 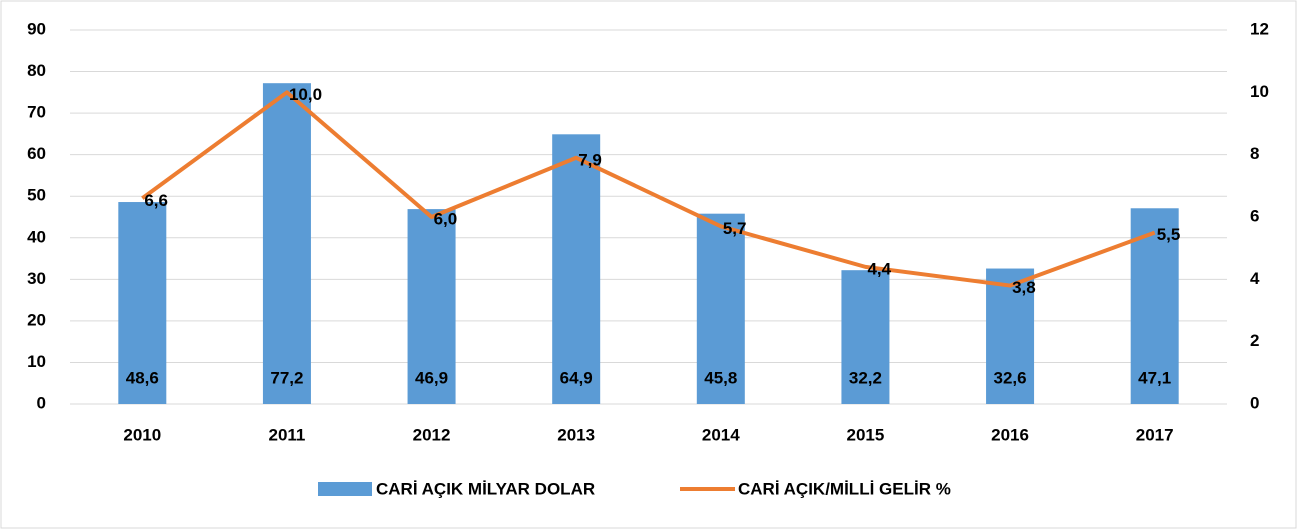 I want to click on y-tick-label: 50, so click(x=36, y=195).